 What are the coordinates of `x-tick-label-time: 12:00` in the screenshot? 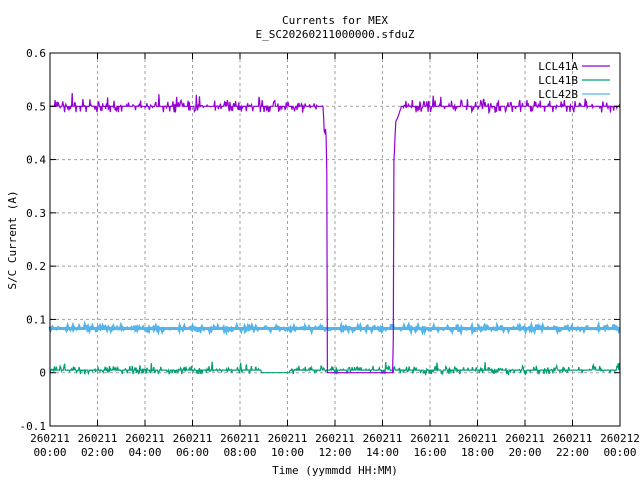 It's located at (334, 452).